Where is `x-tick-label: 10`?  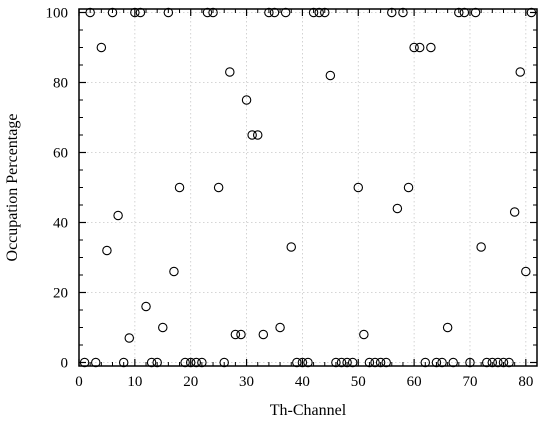
x-tick-label: 10 is located at coordinates (134, 382).